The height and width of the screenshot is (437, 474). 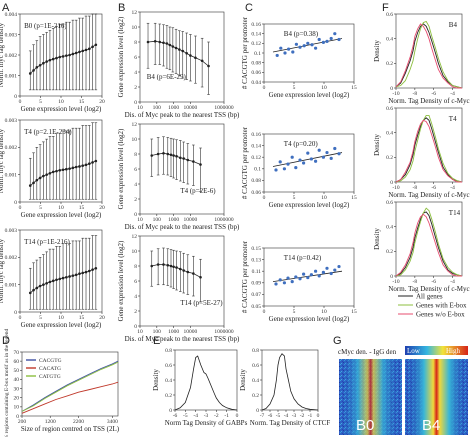 I want to click on y-tick-label-d: 60, so click(x=17, y=362).